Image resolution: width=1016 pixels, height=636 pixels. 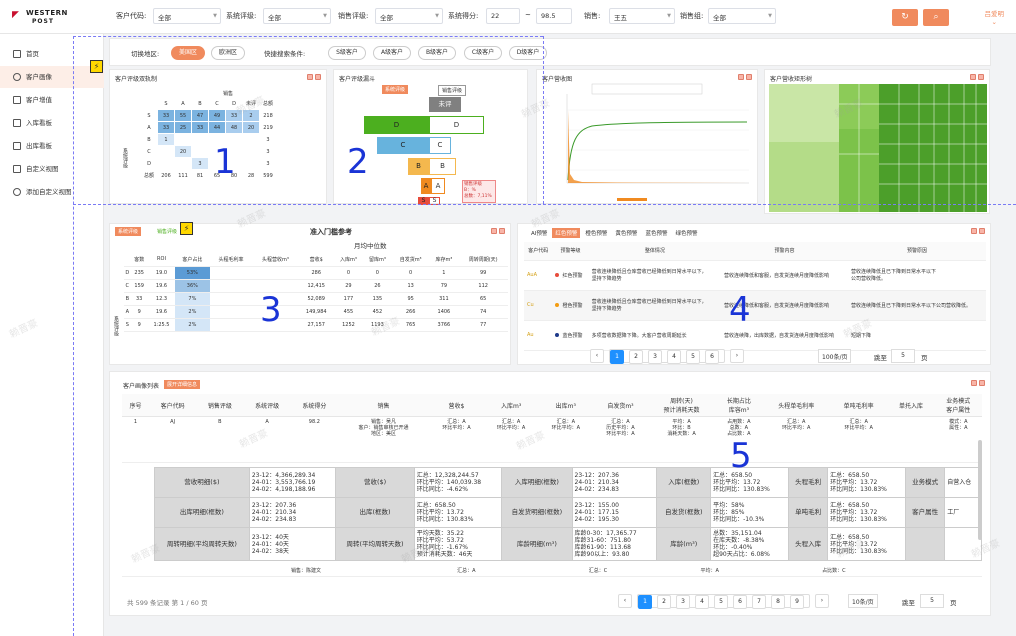 What do you see at coordinates (183, 127) in the screenshot?
I see `matrix-cell: 25` at bounding box center [183, 127].